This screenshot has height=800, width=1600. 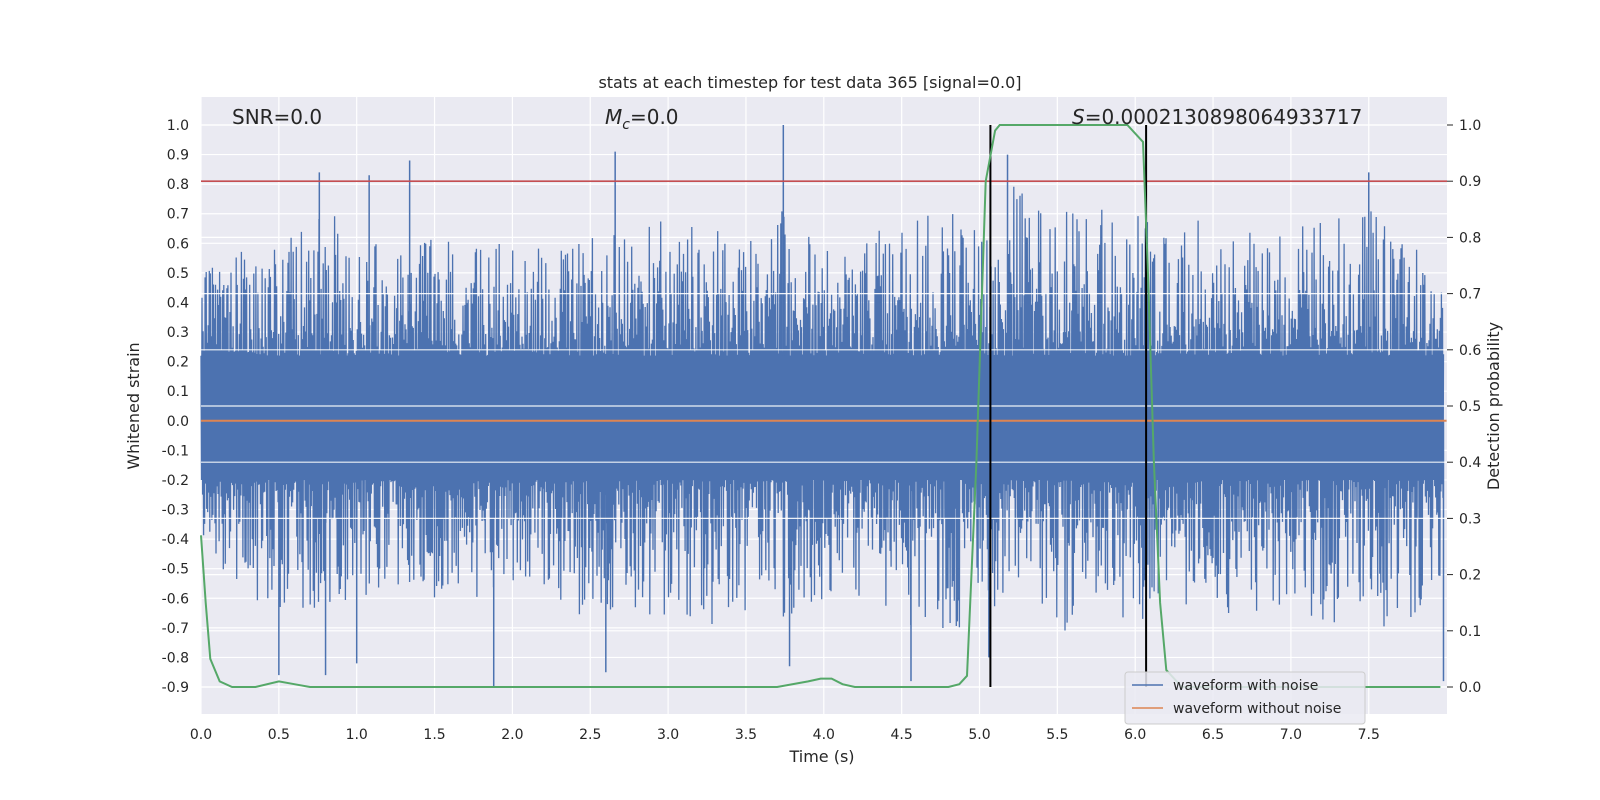 I want to click on y-left-tick-label: 0.5, so click(x=178, y=274).